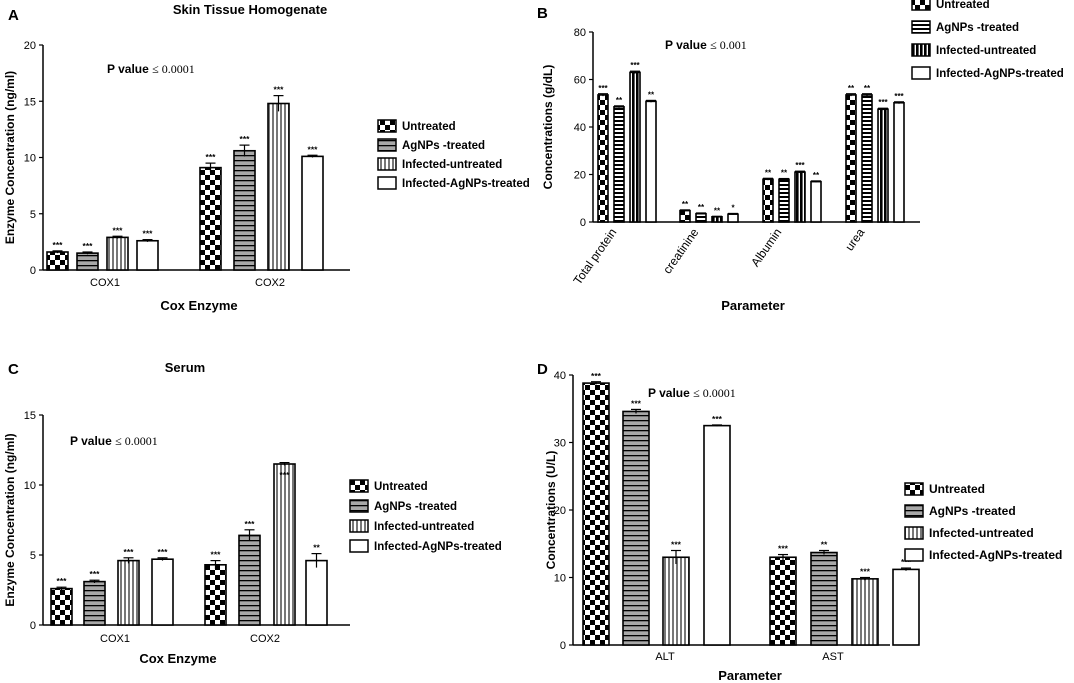 The height and width of the screenshot is (683, 1074). What do you see at coordinates (560, 444) in the screenshot?
I see `y-tick-label: 30` at bounding box center [560, 444].